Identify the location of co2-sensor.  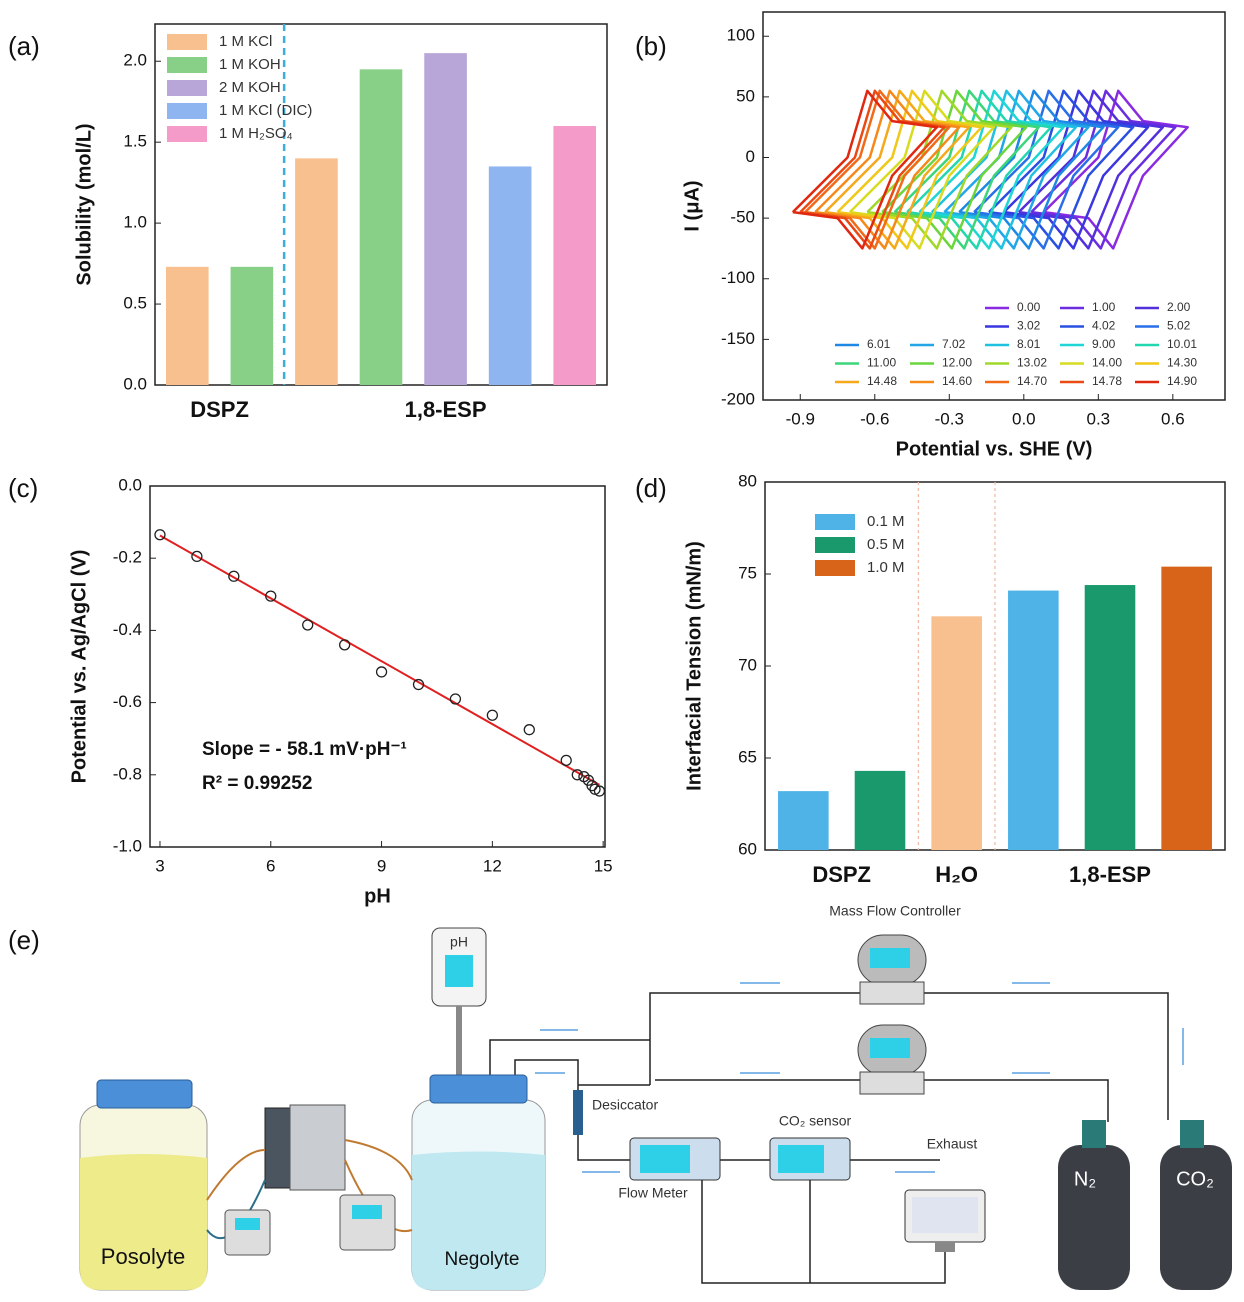
(810, 1159).